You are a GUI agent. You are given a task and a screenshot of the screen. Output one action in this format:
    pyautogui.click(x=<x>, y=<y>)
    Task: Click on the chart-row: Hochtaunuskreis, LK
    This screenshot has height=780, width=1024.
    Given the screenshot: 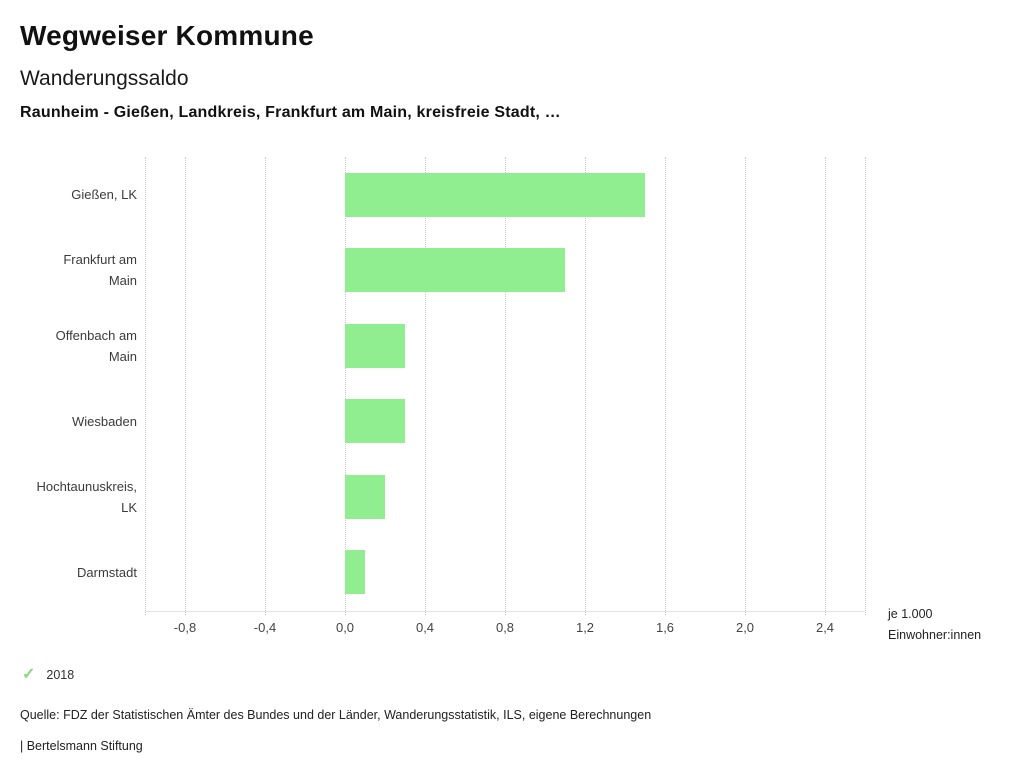 What is the action you would take?
    pyautogui.click(x=432, y=497)
    